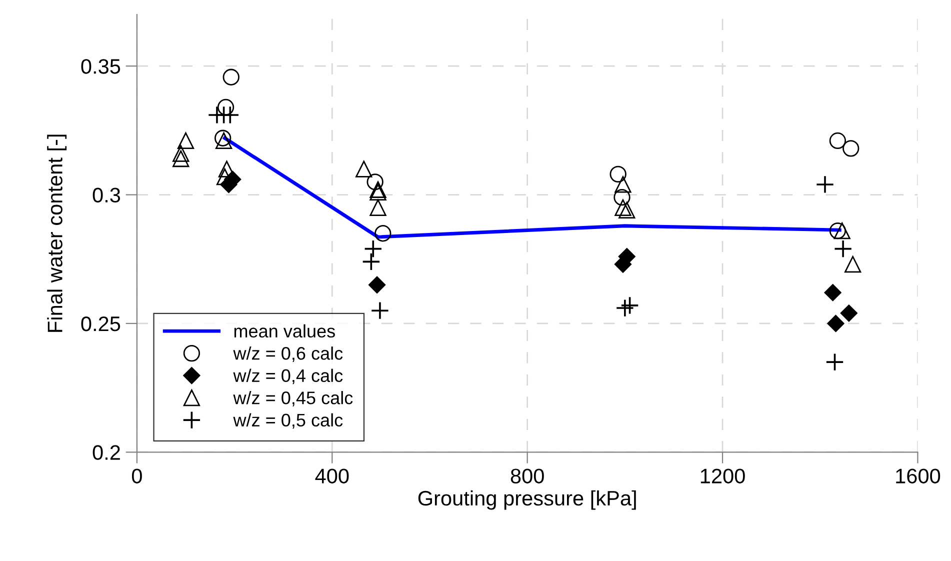 The image size is (951, 561). What do you see at coordinates (284, 331) in the screenshot?
I see `legend-label: mean values` at bounding box center [284, 331].